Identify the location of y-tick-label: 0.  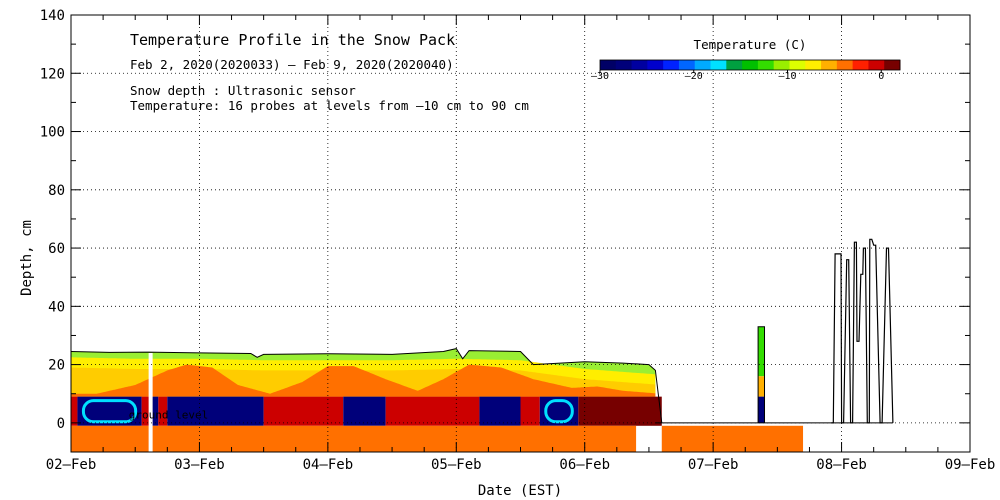
(61, 424).